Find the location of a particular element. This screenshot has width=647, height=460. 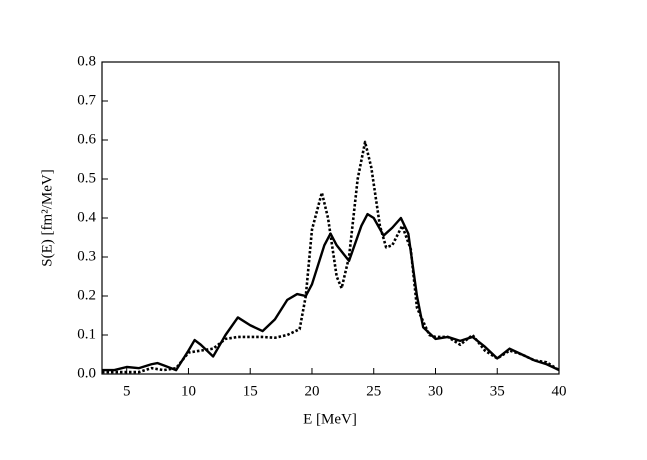

x-tick-label: 5 is located at coordinates (127, 391).